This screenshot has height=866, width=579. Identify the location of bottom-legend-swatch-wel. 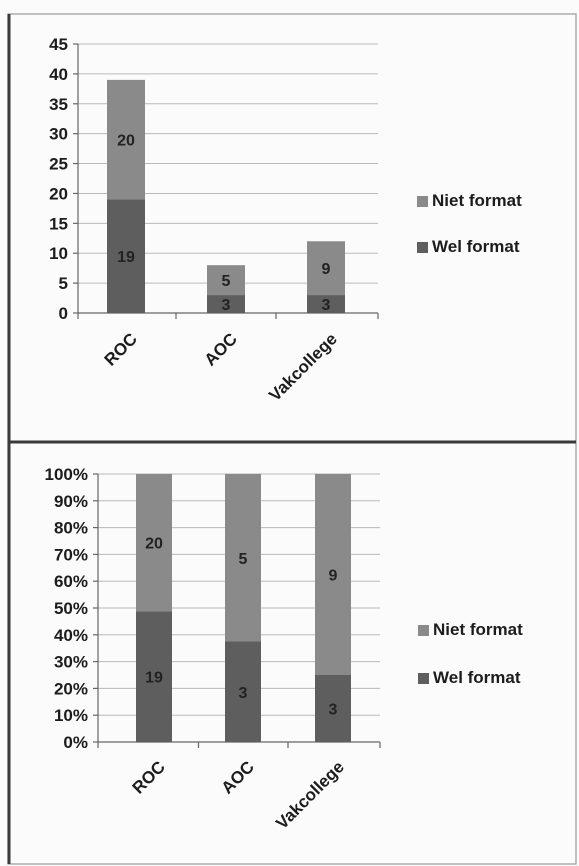
(423, 678).